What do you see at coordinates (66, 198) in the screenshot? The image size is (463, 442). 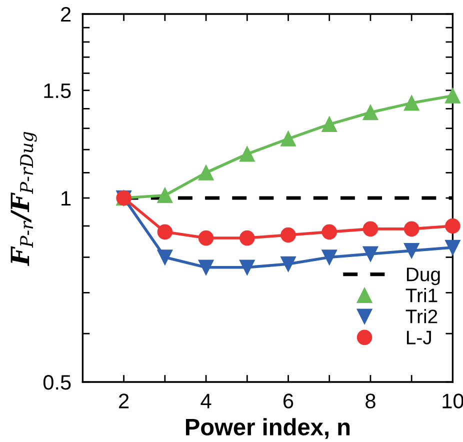 I see `y-tick-label: 1` at bounding box center [66, 198].